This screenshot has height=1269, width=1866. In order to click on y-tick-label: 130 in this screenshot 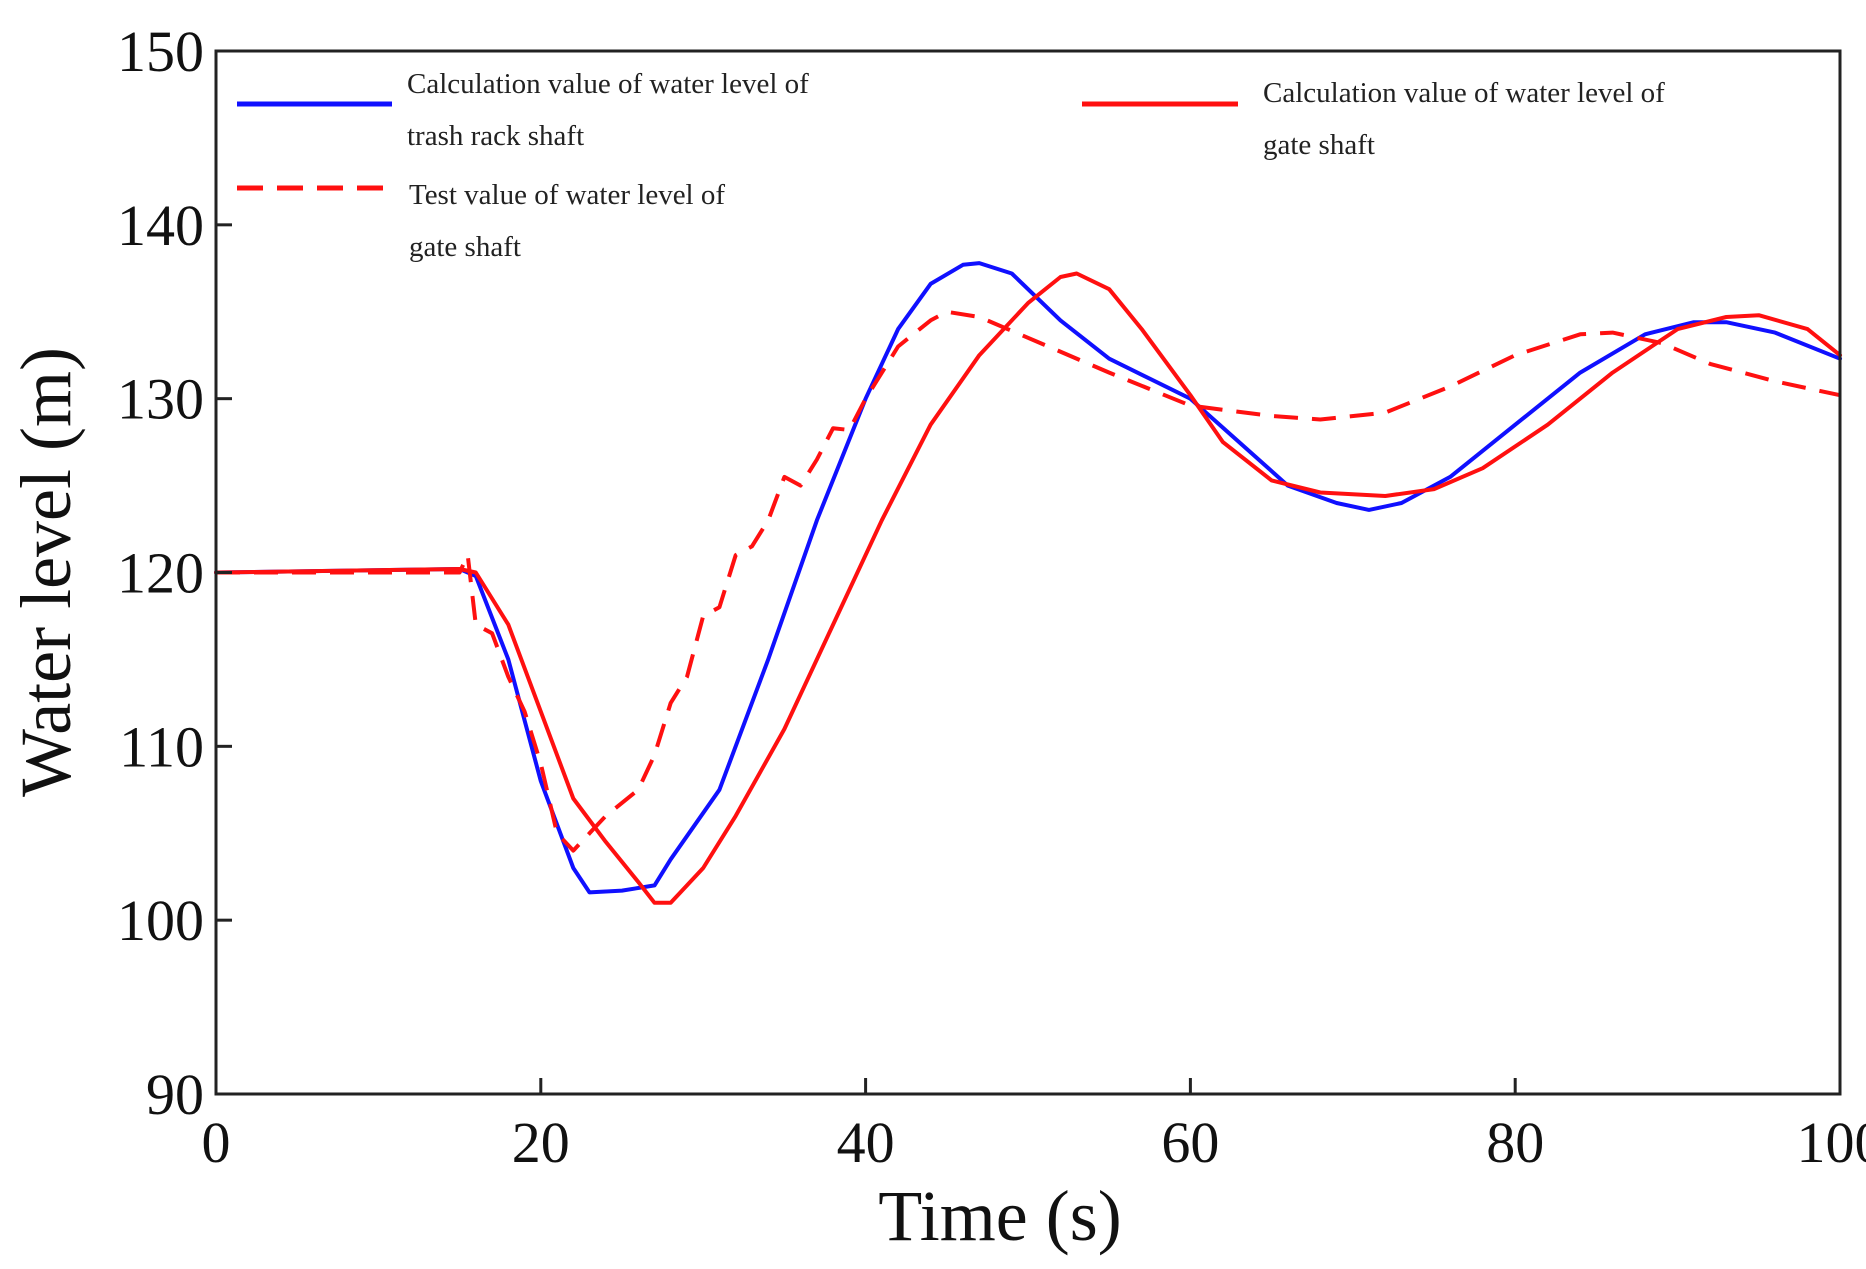, I will do `click(160, 399)`.